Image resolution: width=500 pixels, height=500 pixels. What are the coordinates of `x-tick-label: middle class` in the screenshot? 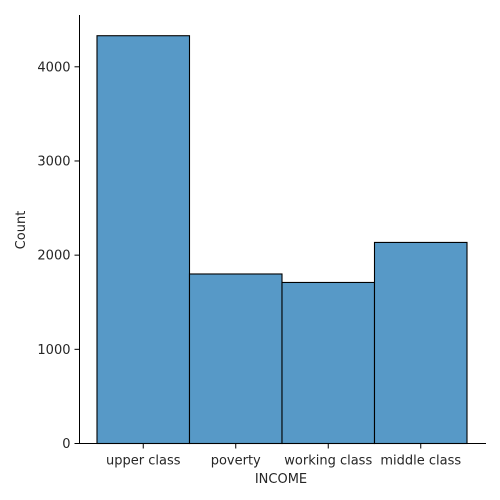 It's located at (420, 461).